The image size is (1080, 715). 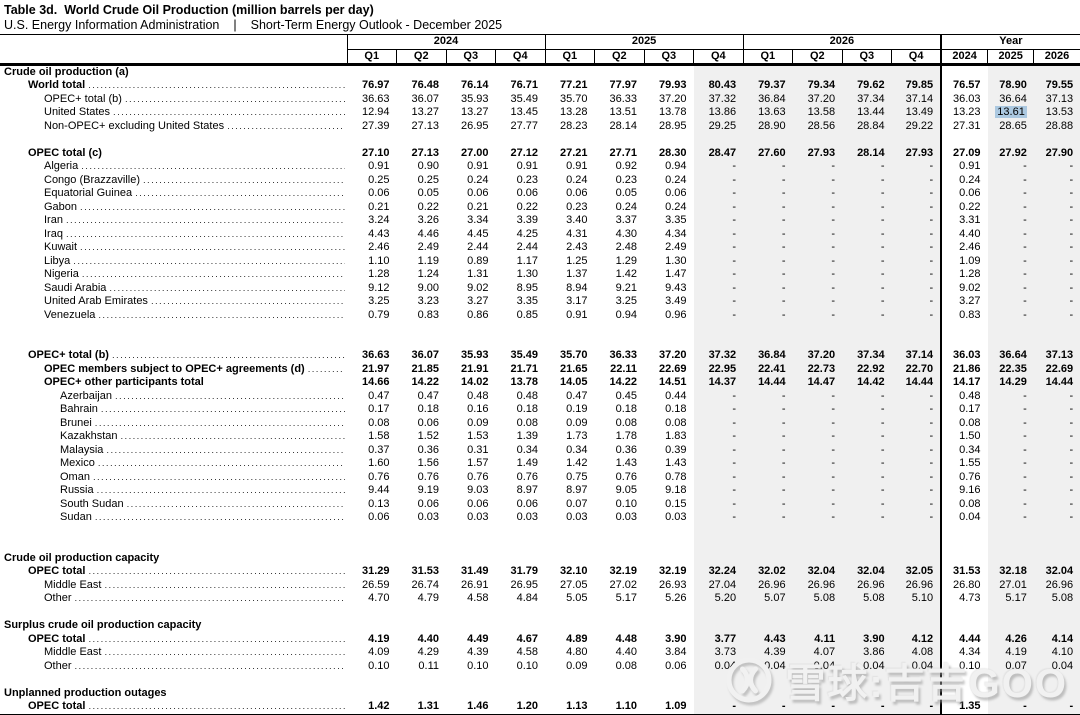 What do you see at coordinates (916, 653) in the screenshot?
I see `value-cell: 4.08` at bounding box center [916, 653].